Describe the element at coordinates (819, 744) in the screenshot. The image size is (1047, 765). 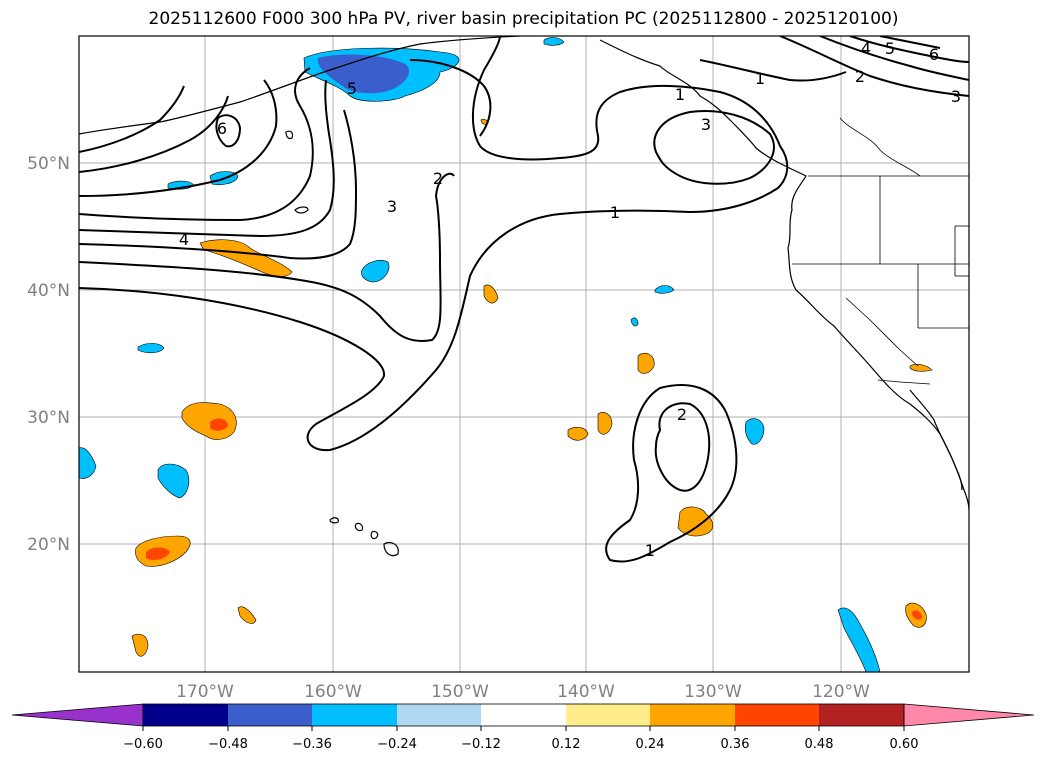
I see `colorbar-tick-label: 0.48` at that location.